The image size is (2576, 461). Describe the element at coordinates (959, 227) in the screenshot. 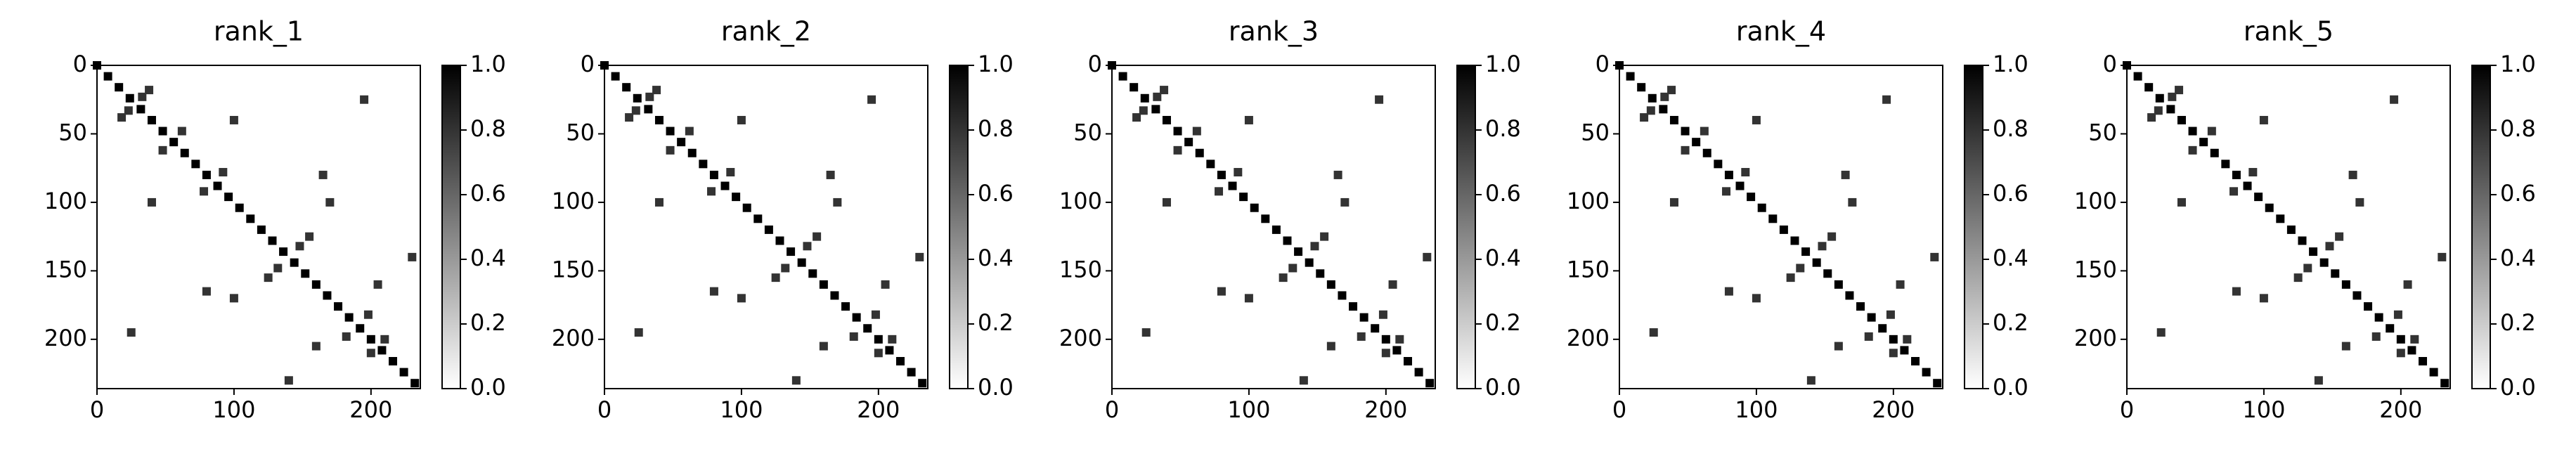

I see `colorbar` at that location.